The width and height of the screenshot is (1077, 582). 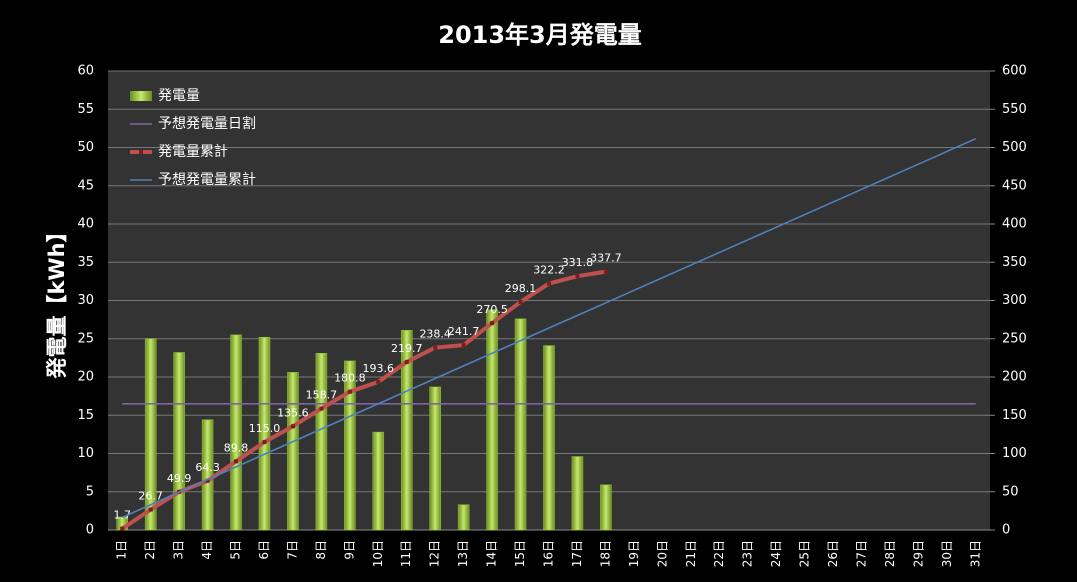 What do you see at coordinates (85, 185) in the screenshot?
I see `y-tick-label: 45` at bounding box center [85, 185].